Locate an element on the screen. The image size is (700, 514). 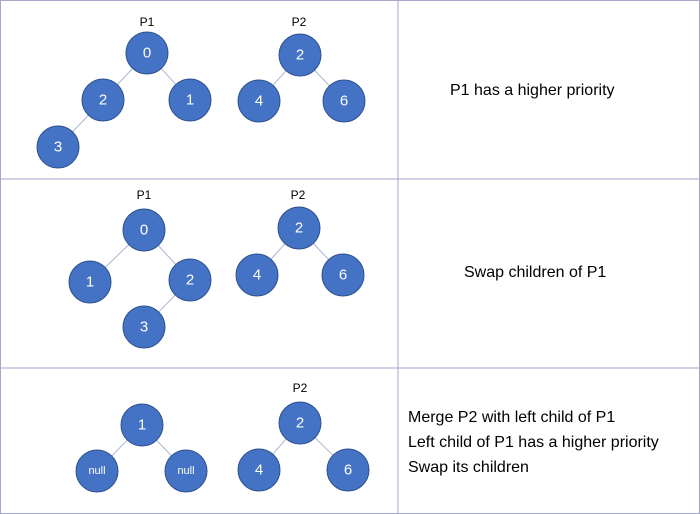
row-1-trees: P1 0 2 1 3 P2 2 4 6 is located at coordinates (201, 92).